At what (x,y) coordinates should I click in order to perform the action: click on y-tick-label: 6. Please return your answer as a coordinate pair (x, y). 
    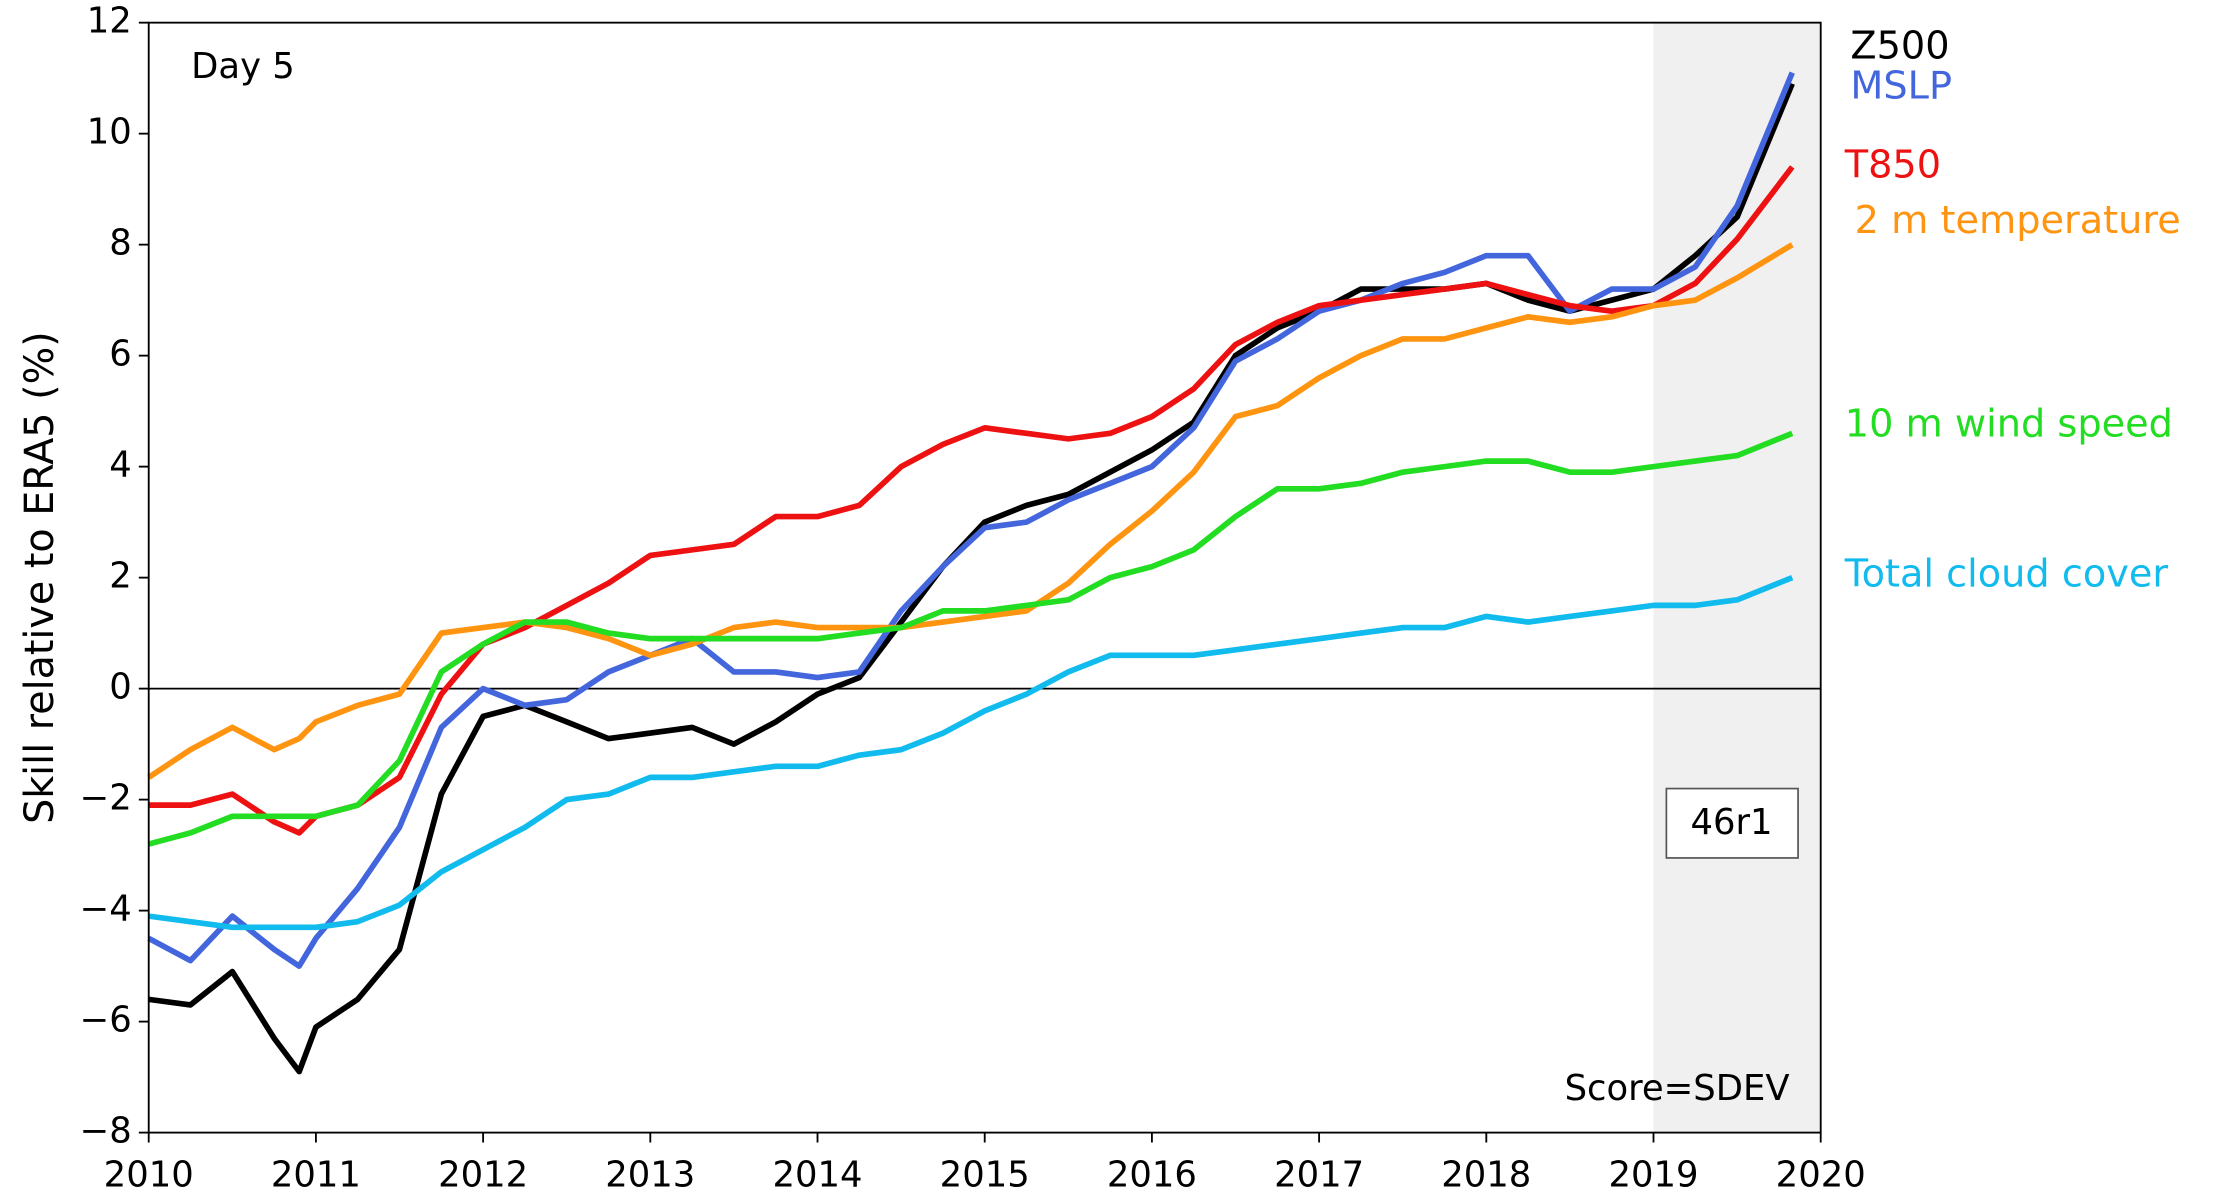
    Looking at the image, I should click on (120, 354).